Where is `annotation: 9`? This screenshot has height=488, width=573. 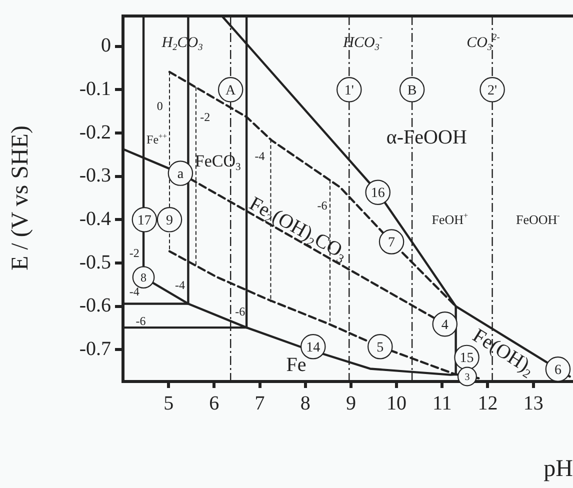
annotation: 9 is located at coordinates (170, 220).